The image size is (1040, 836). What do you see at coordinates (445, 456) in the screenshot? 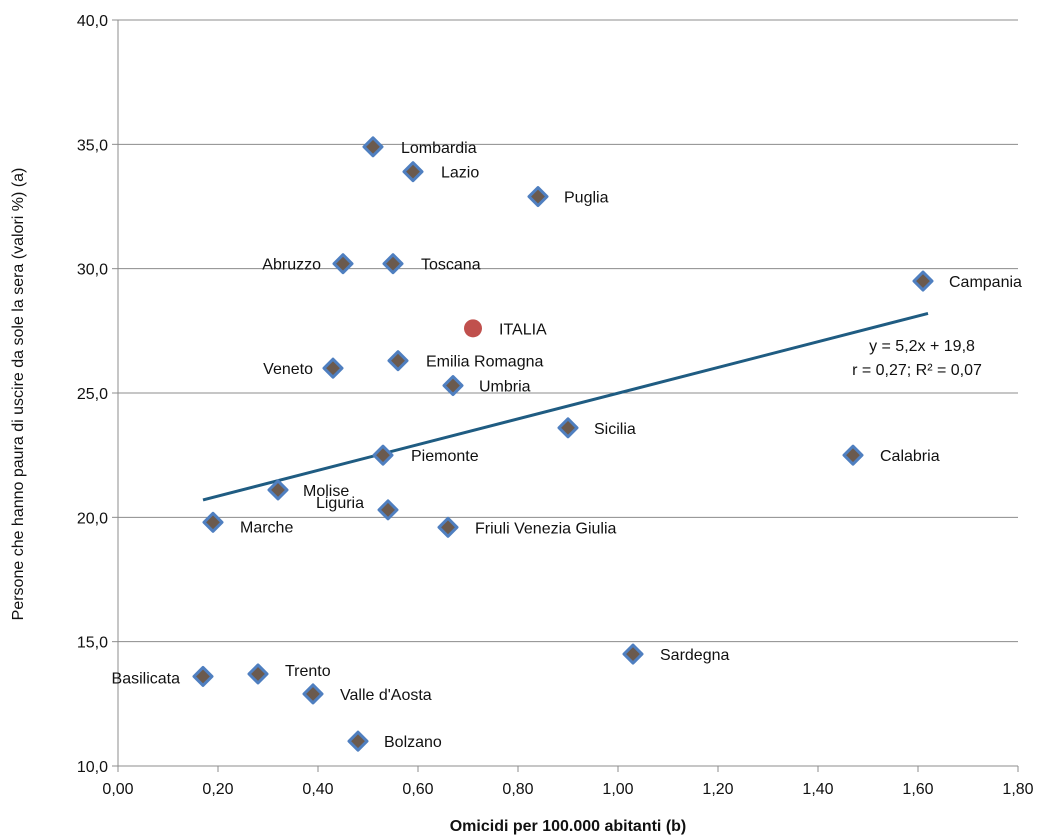
I see `point-label: Piemonte` at bounding box center [445, 456].